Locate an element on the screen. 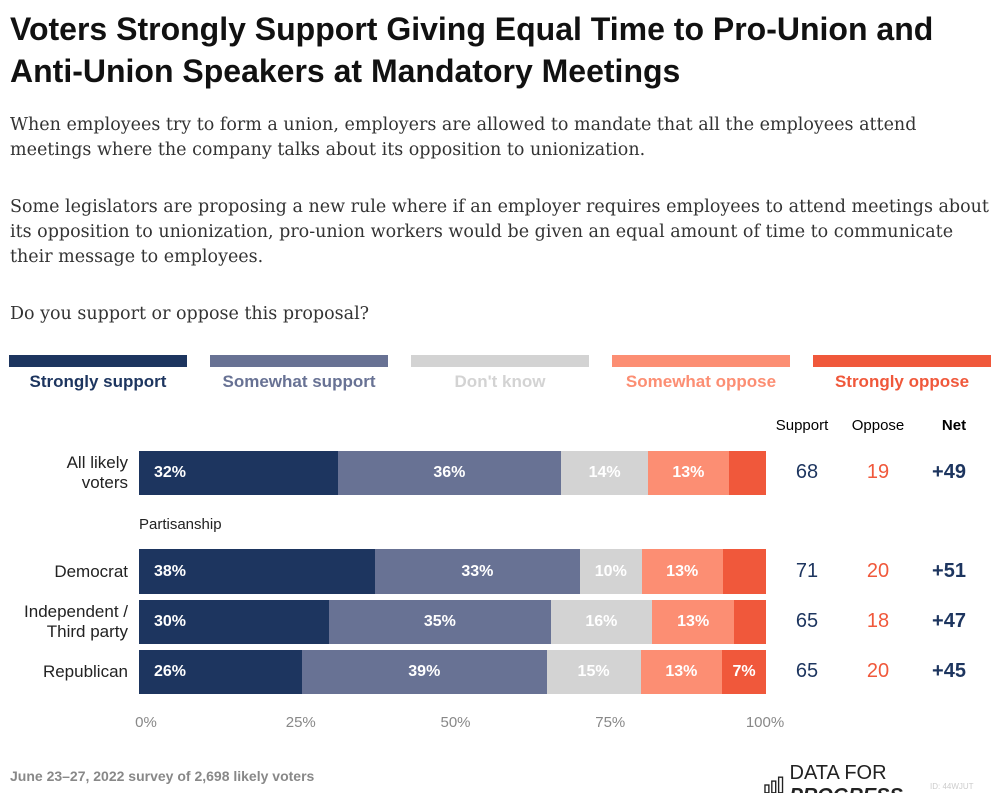 The width and height of the screenshot is (1000, 793). stacked-bar: 30% 35% 16% 13% is located at coordinates (453, 622).